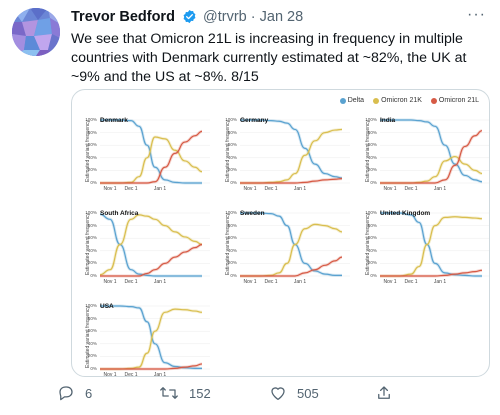  What do you see at coordinates (185, 393) in the screenshot?
I see `retweet-button: 152` at bounding box center [185, 393].